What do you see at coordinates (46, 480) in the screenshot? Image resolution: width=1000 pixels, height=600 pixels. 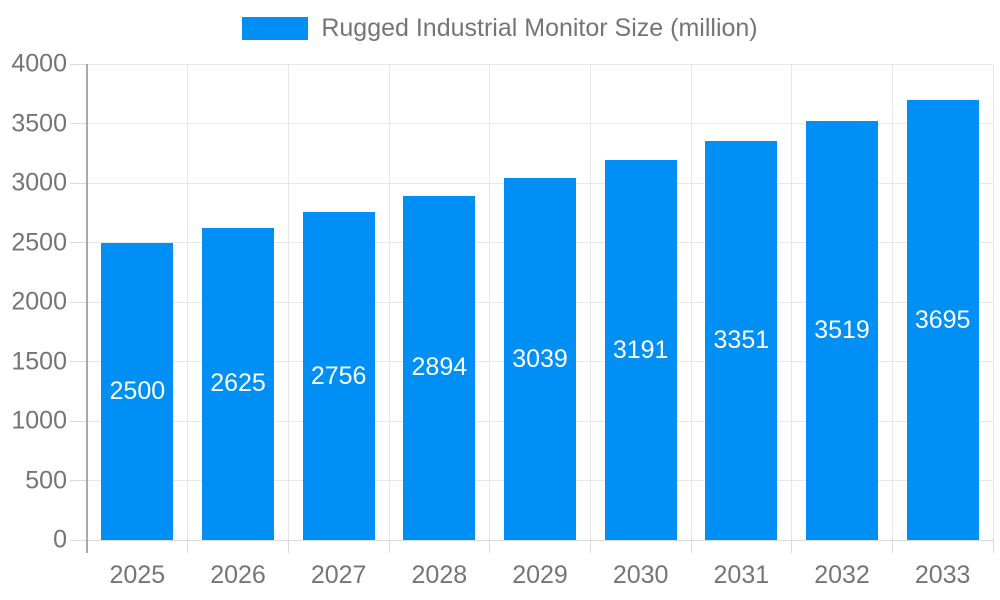 I see `y-axis-tick-label: 500` at bounding box center [46, 480].